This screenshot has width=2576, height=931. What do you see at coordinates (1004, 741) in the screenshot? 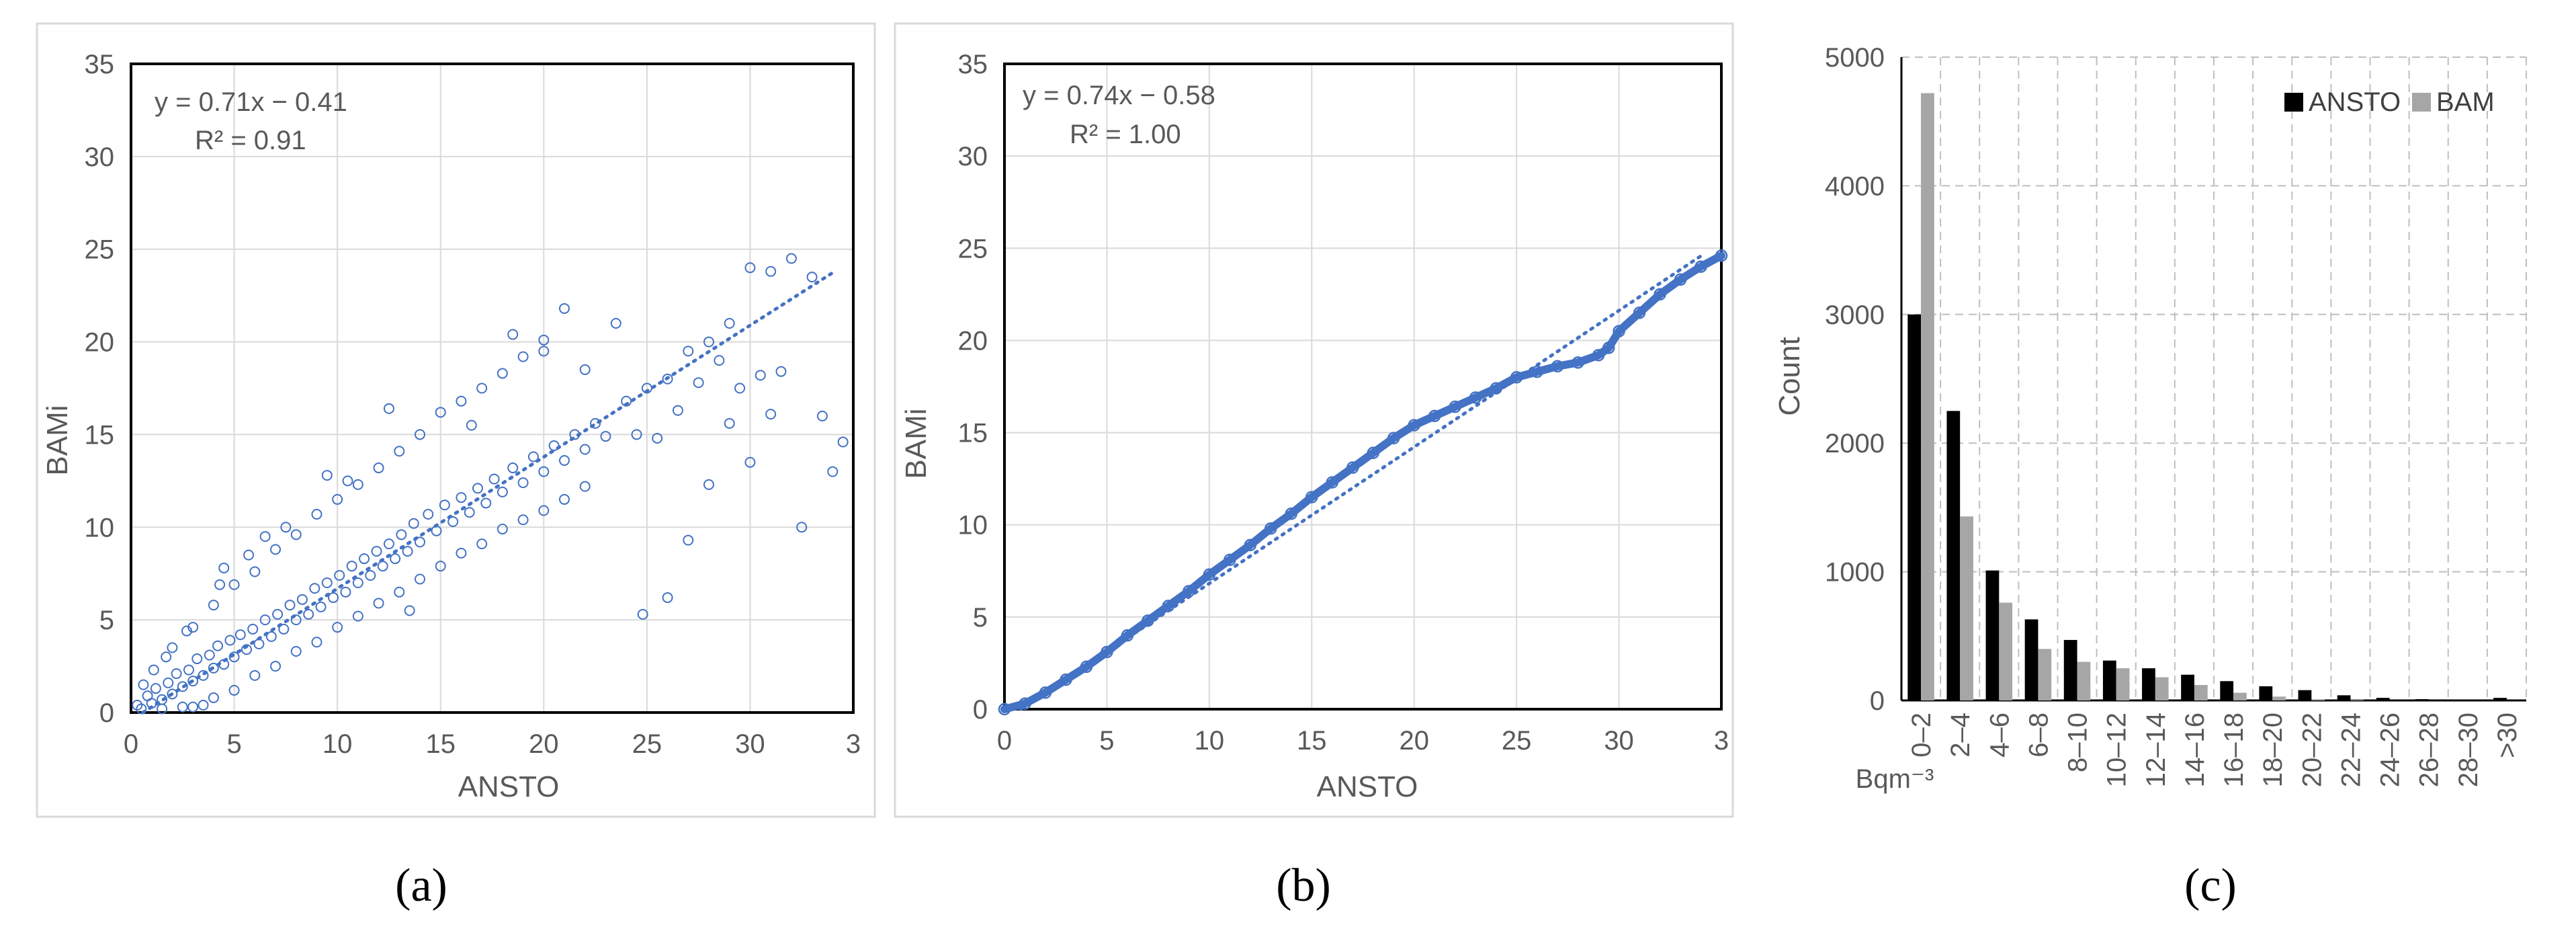
I see `x-tick-label: 0` at bounding box center [1004, 741].